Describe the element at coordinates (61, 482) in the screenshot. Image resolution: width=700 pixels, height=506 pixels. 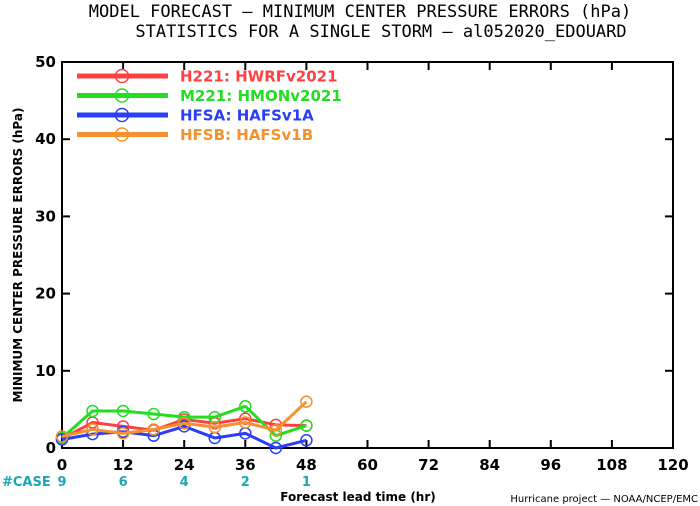
I see `case-count: 9` at that location.